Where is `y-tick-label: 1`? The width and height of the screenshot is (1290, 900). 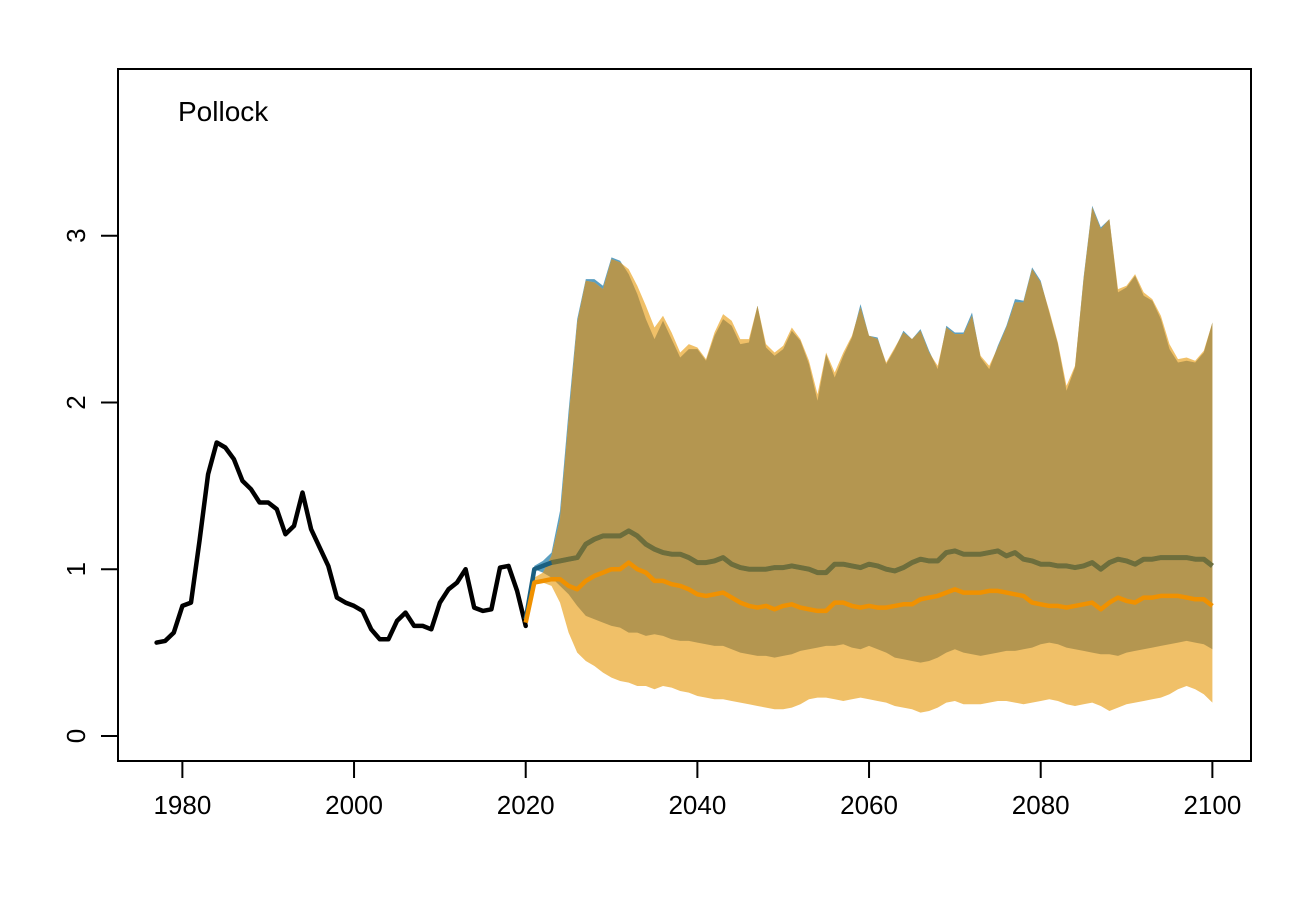
y-tick-label: 1 is located at coordinates (76, 569).